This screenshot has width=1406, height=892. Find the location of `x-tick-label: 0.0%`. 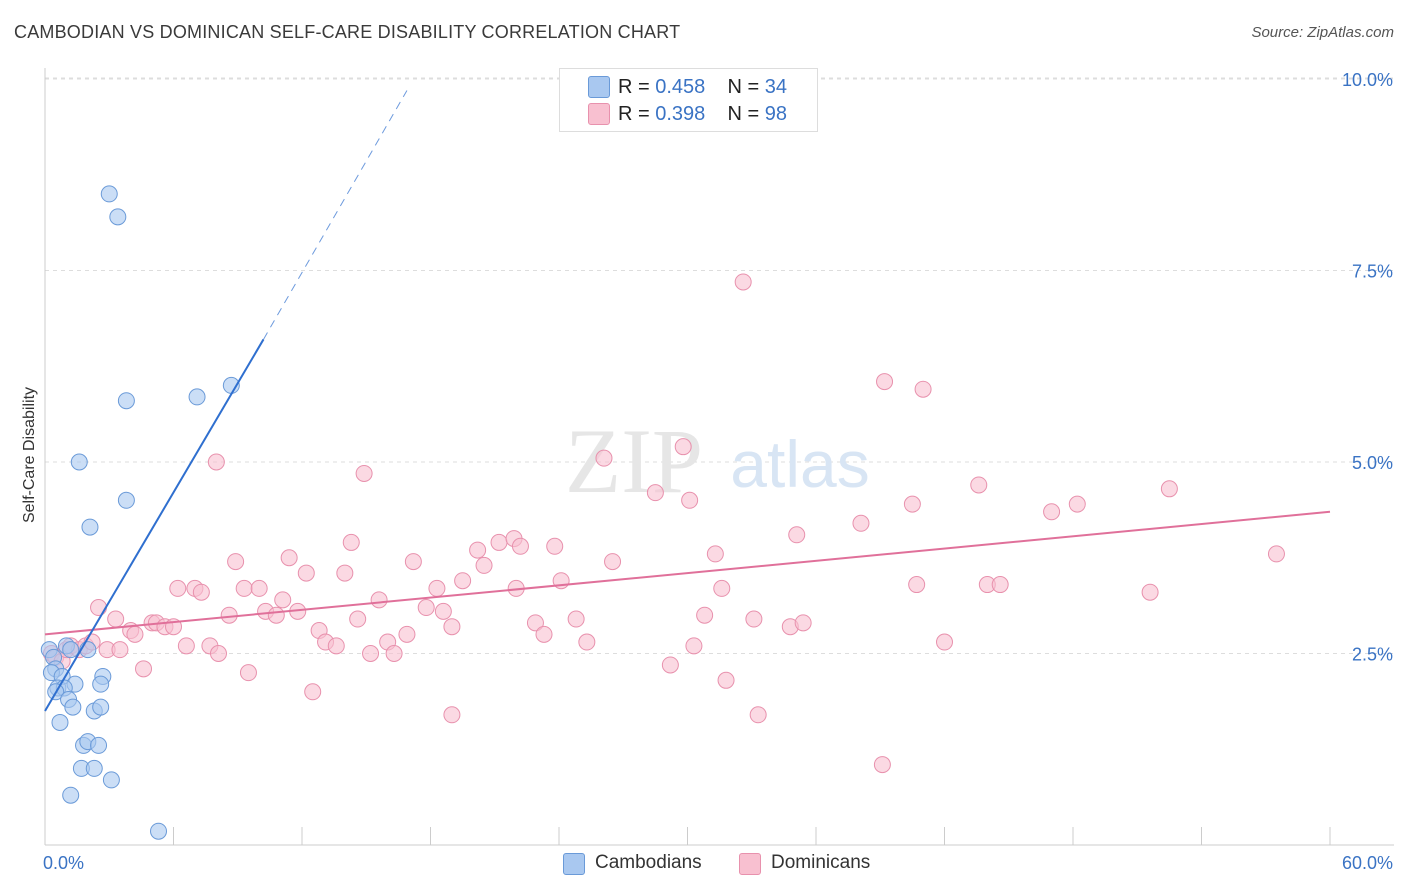

x-tick-label: 0.0% is located at coordinates (63, 863).